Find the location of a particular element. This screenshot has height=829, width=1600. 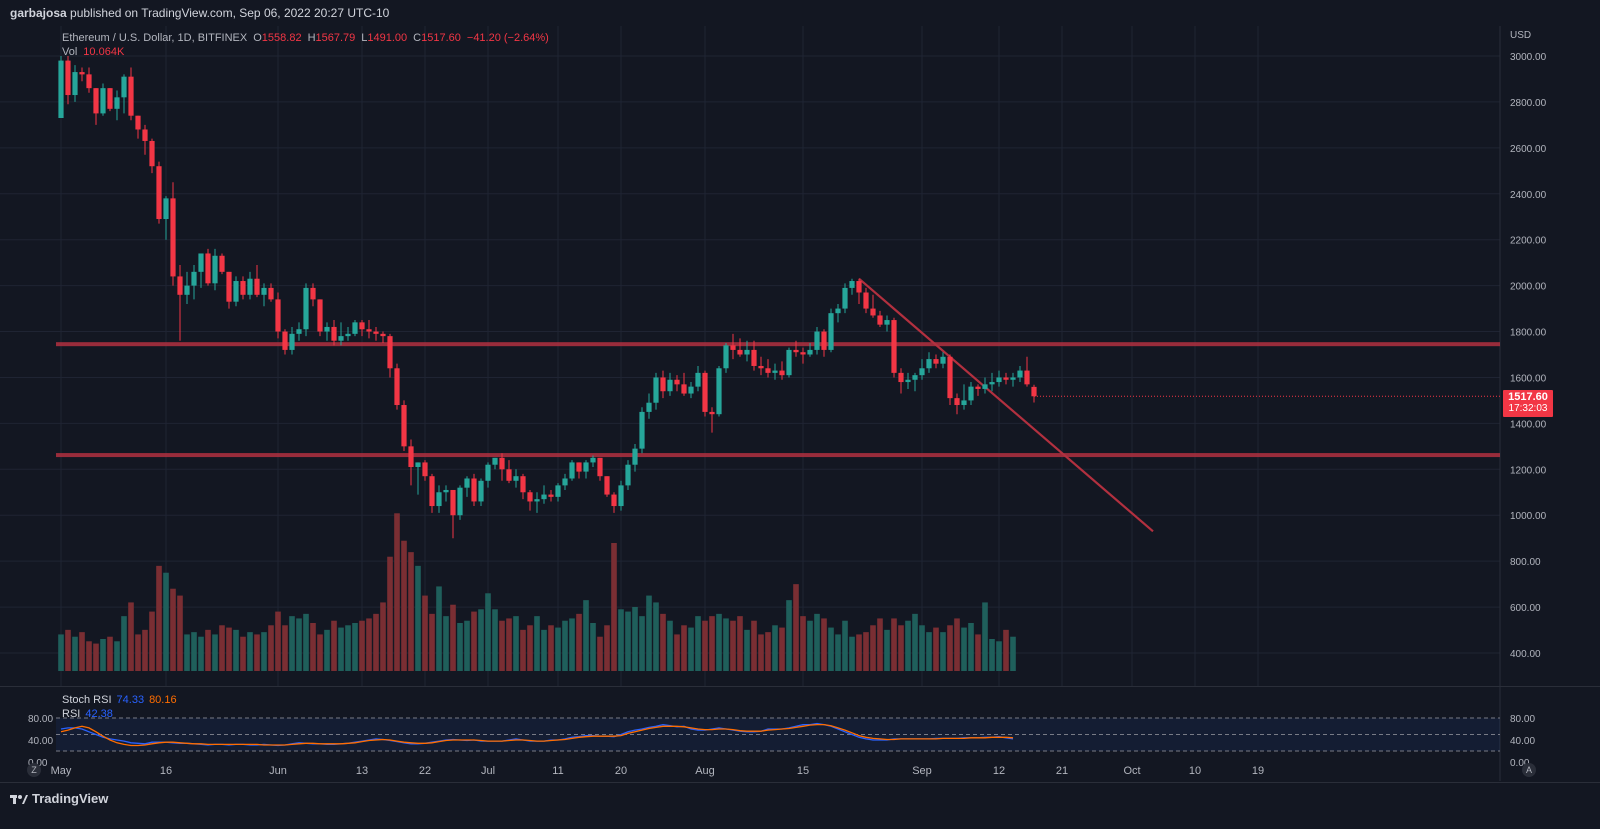

footer: TradingView is located at coordinates (800, 805).